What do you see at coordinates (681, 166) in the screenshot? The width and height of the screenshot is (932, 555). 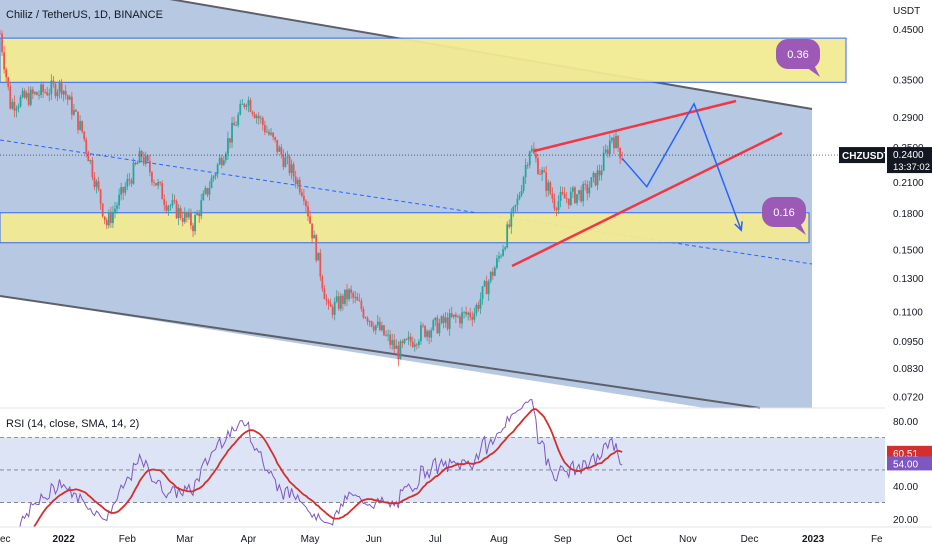 I see `projection-path` at bounding box center [681, 166].